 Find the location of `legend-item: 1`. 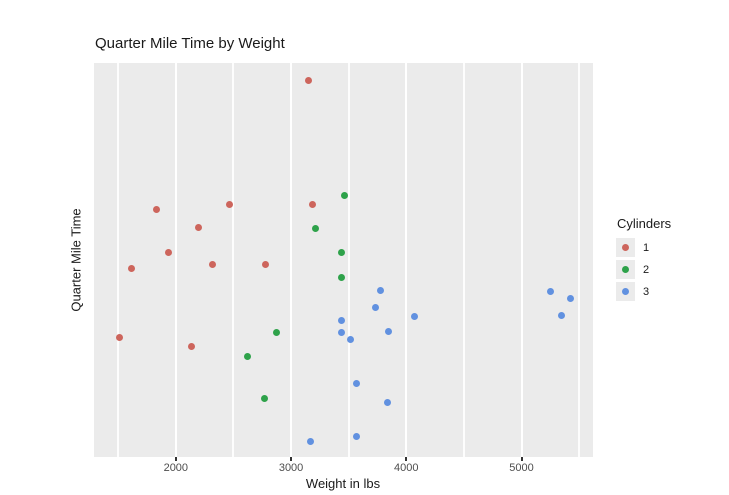

legend-item: 1 is located at coordinates (643, 247).